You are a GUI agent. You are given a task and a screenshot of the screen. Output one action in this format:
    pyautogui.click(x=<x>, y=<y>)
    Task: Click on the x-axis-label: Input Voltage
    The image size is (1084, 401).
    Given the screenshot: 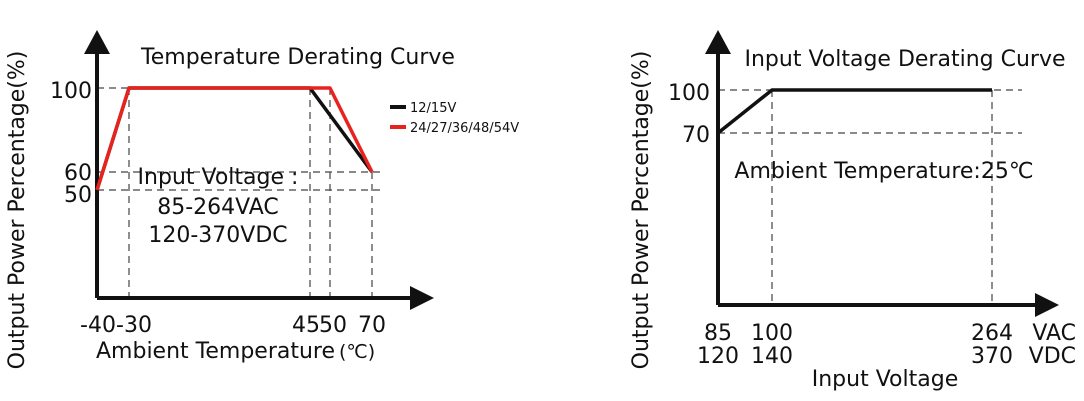 What is the action you would take?
    pyautogui.click(x=885, y=379)
    